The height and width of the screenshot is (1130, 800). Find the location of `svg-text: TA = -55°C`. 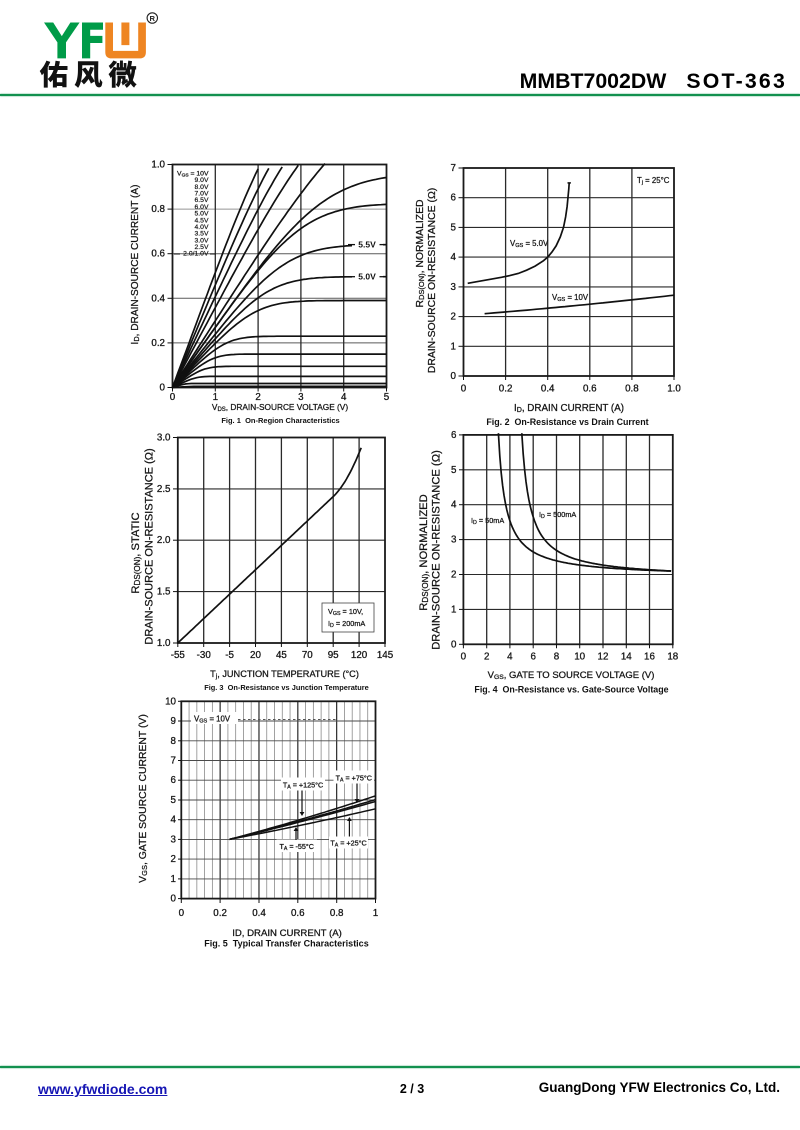

svg-text: TA = -55°C is located at coordinates (296, 847).